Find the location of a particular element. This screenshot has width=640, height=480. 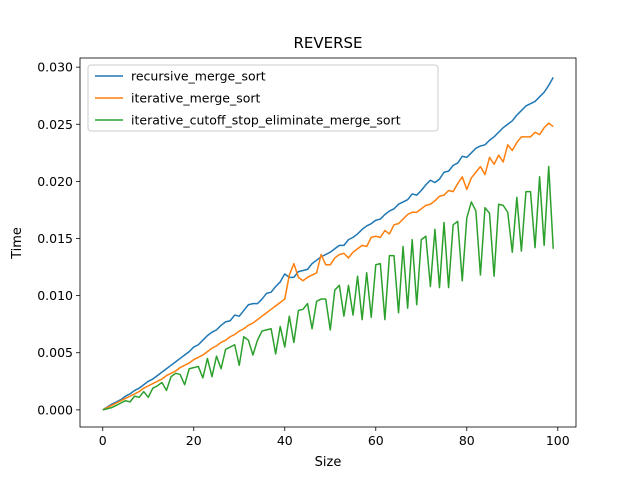

chart-title: REVERSE is located at coordinates (327, 43).